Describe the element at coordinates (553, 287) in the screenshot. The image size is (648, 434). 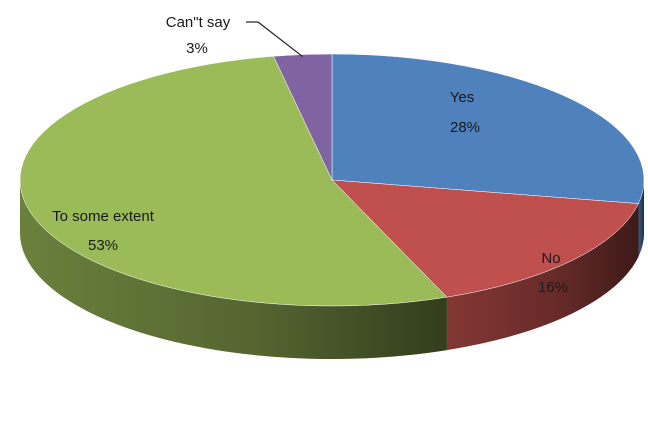
I see `slice-pct-no: 16%` at that location.